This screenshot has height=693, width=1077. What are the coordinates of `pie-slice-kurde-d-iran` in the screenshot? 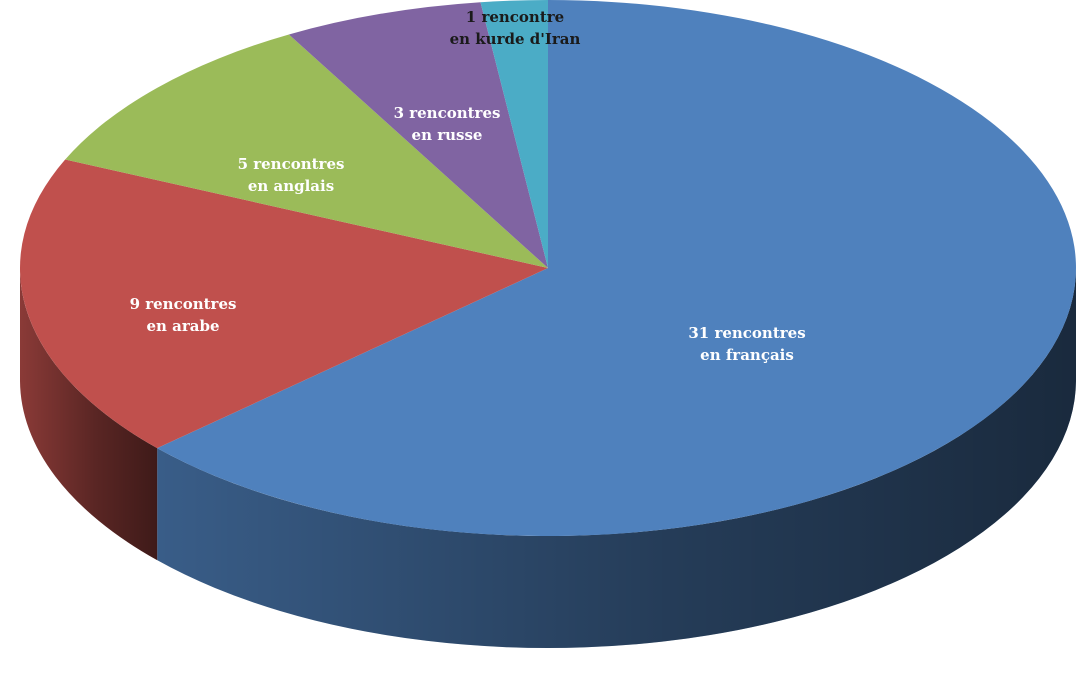 It's located at (514, 134).